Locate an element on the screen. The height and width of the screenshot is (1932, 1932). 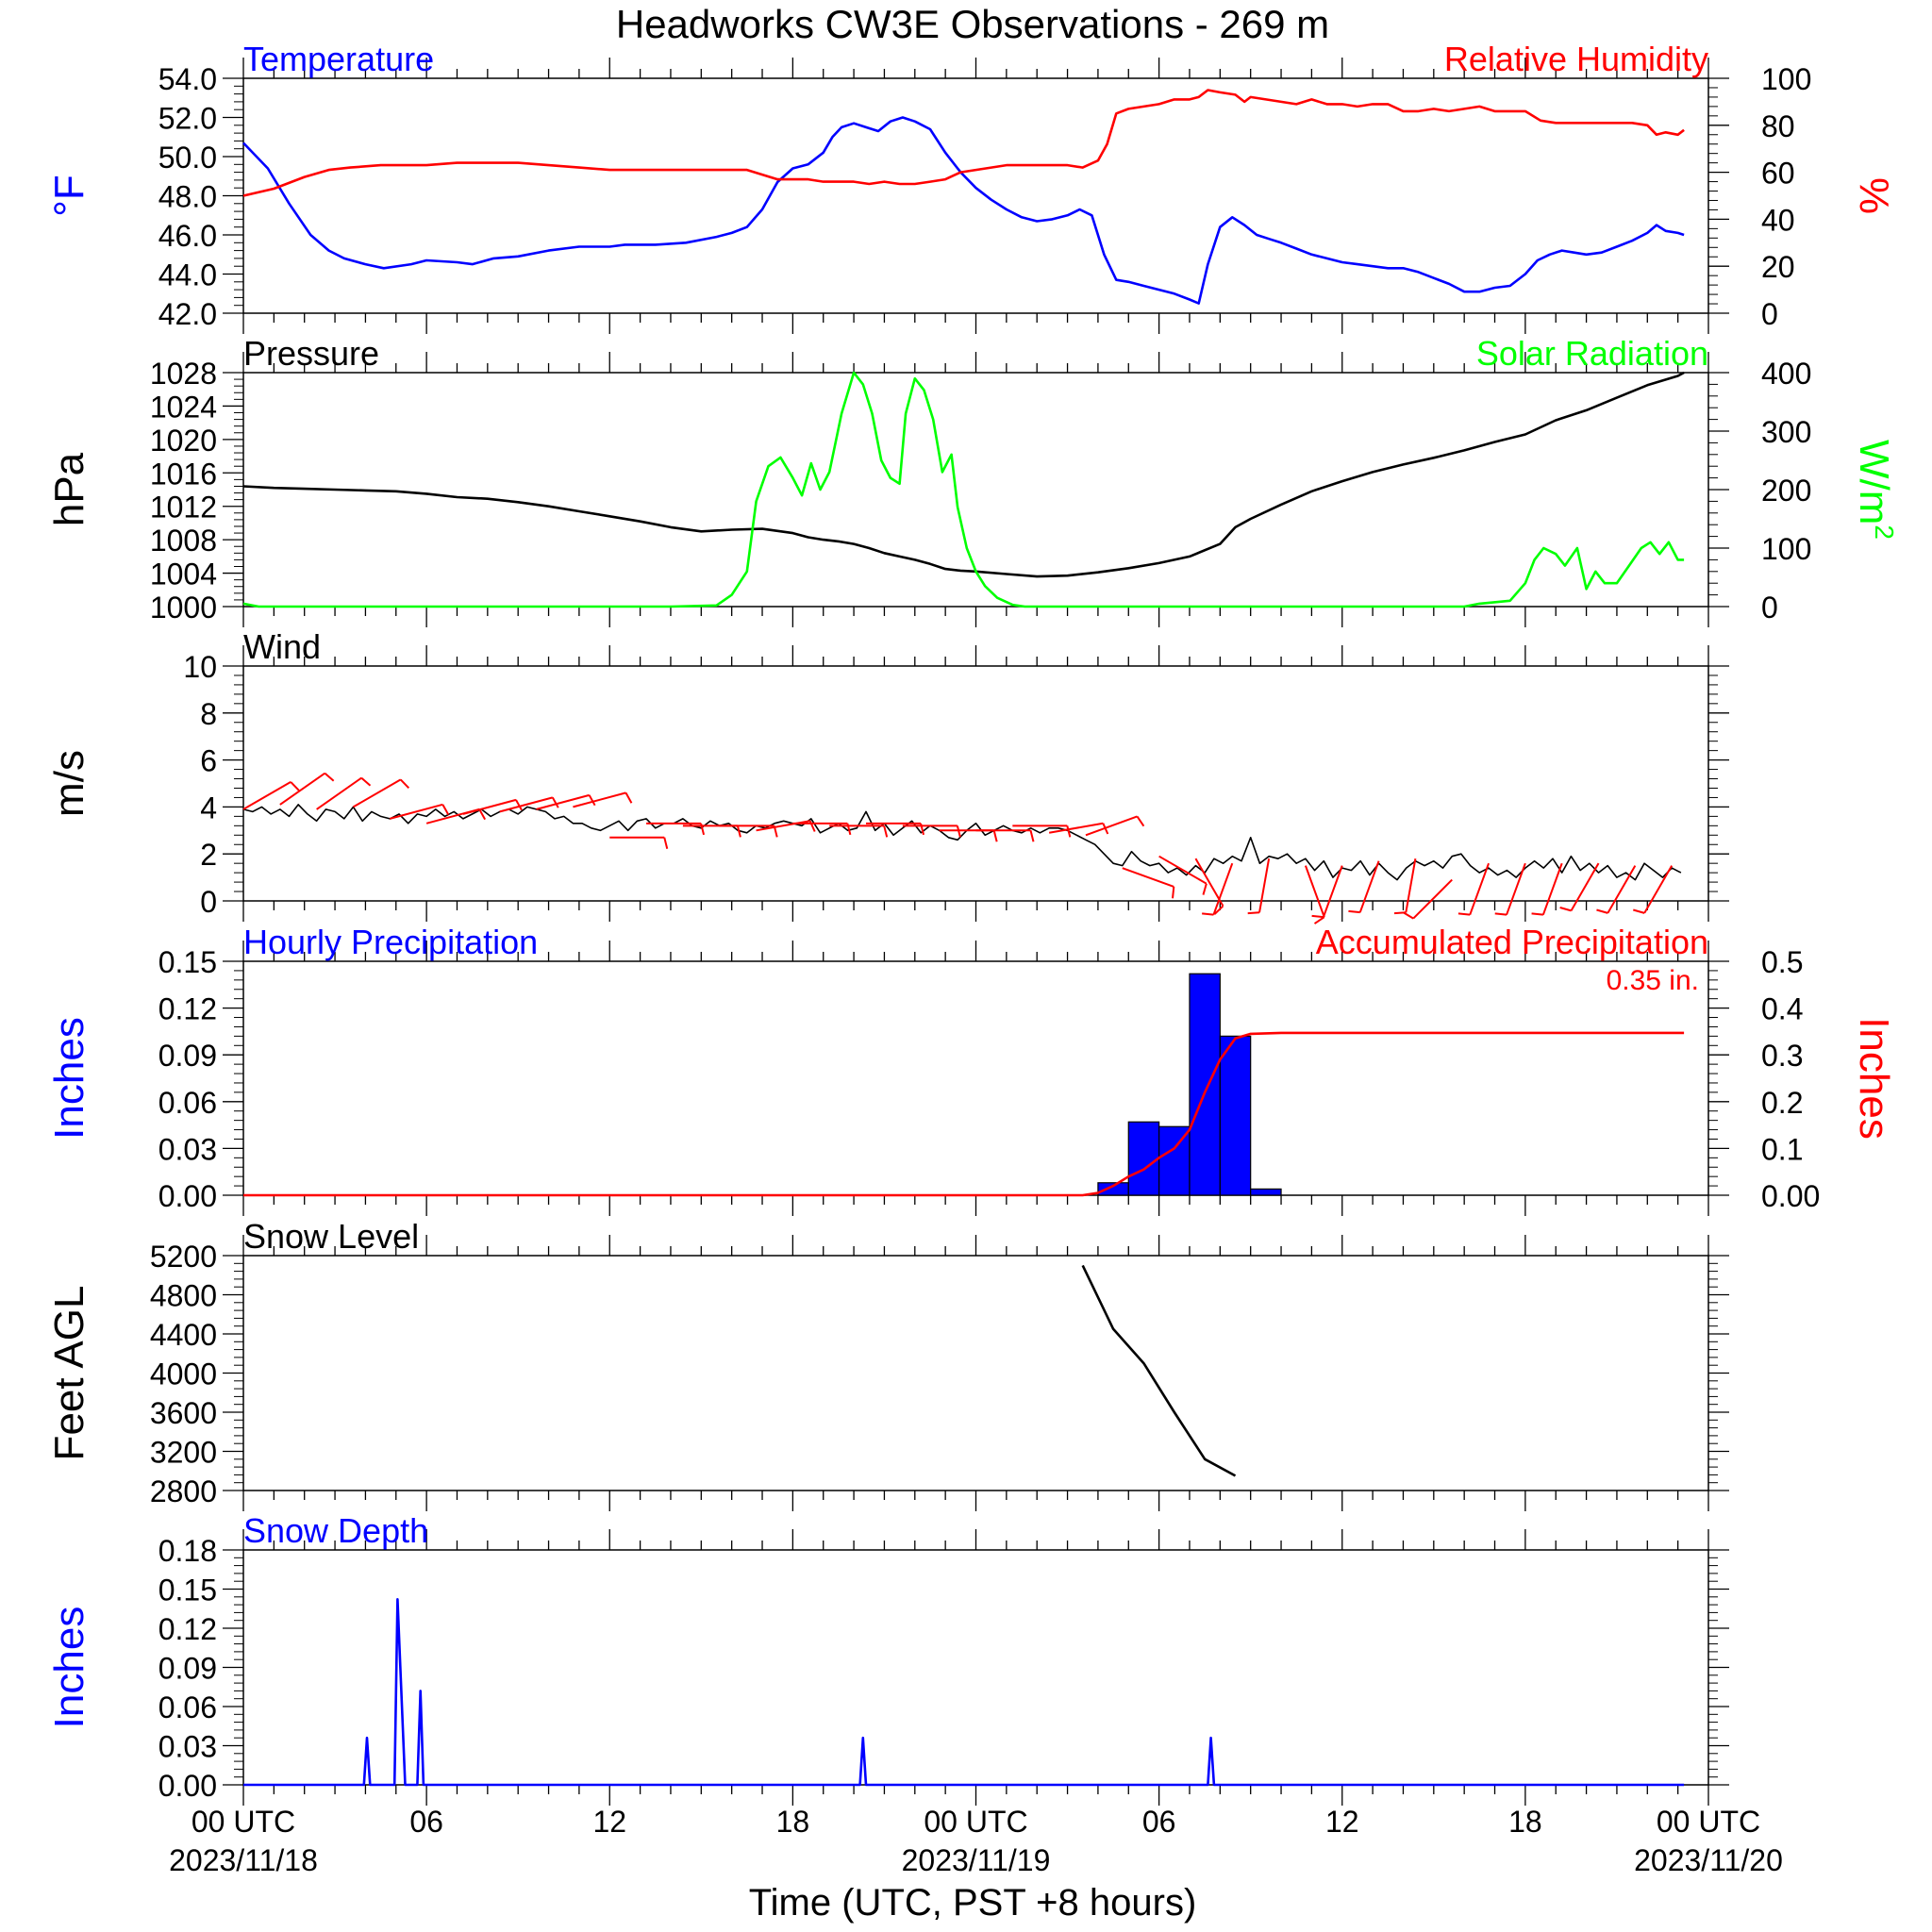
y-axis-label-right: W/m2 is located at coordinates (1875, 490).